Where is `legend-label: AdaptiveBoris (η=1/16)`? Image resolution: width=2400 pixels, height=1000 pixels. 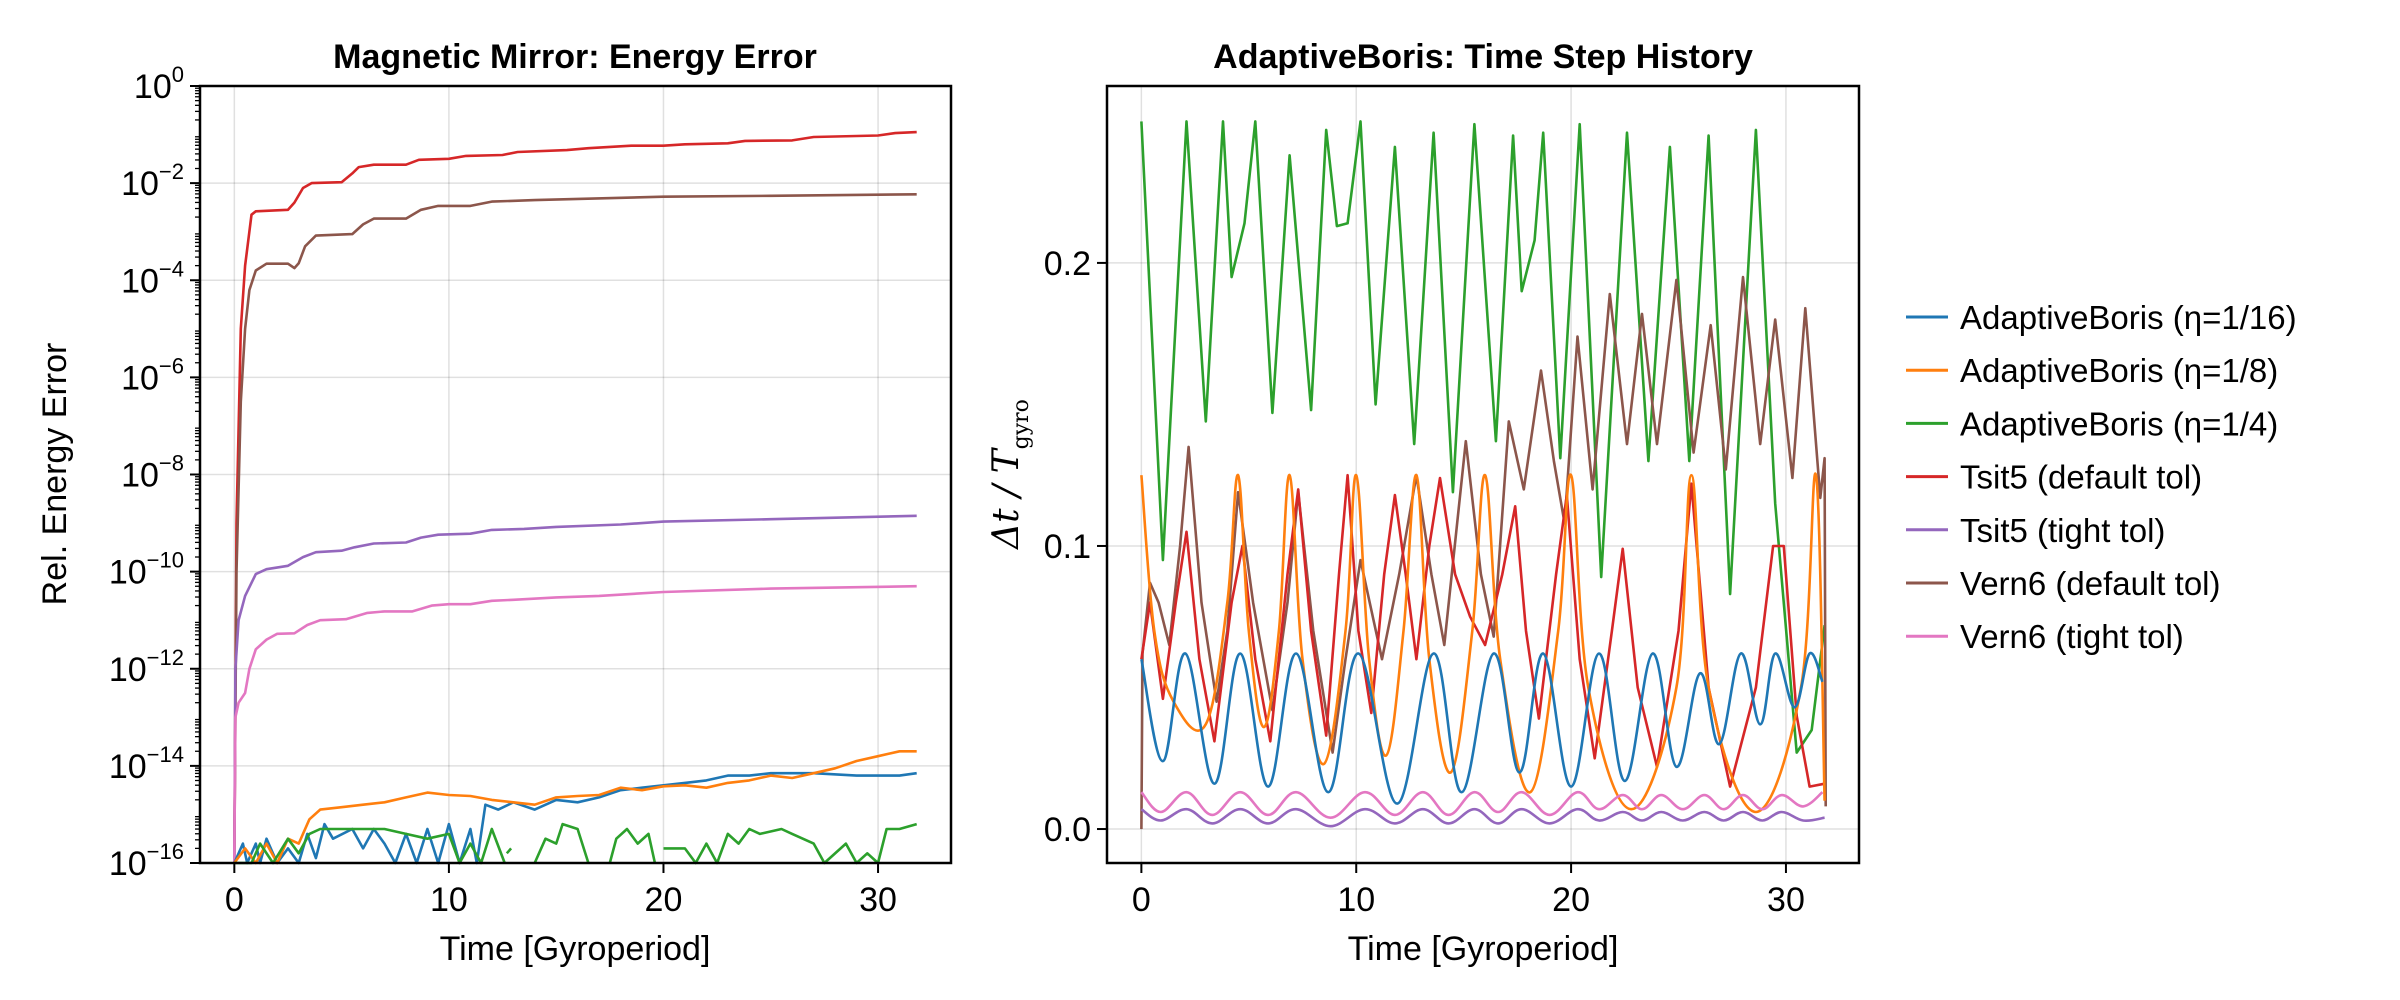
legend-label: AdaptiveBoris (η=1/16) is located at coordinates (2128, 317).